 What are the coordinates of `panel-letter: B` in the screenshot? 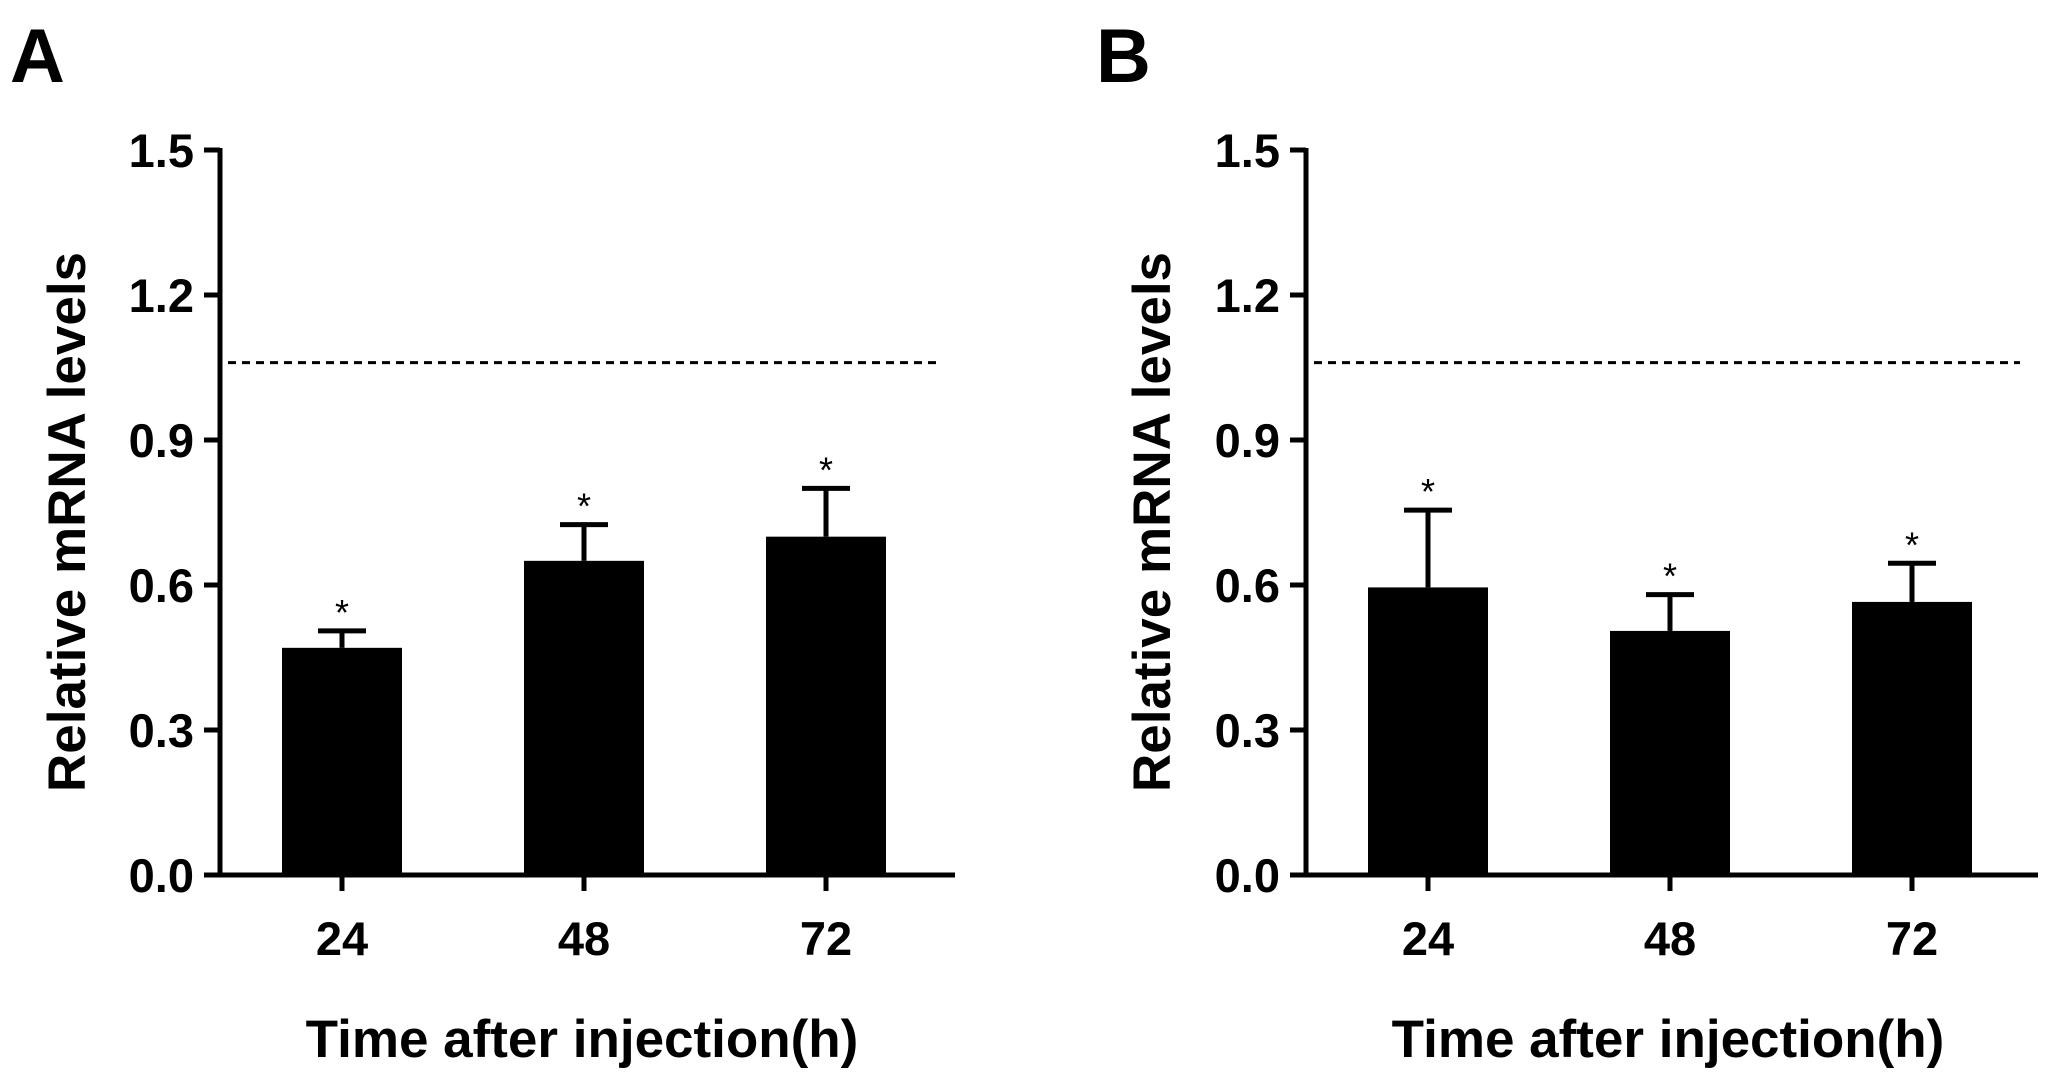 It's located at (1123, 56).